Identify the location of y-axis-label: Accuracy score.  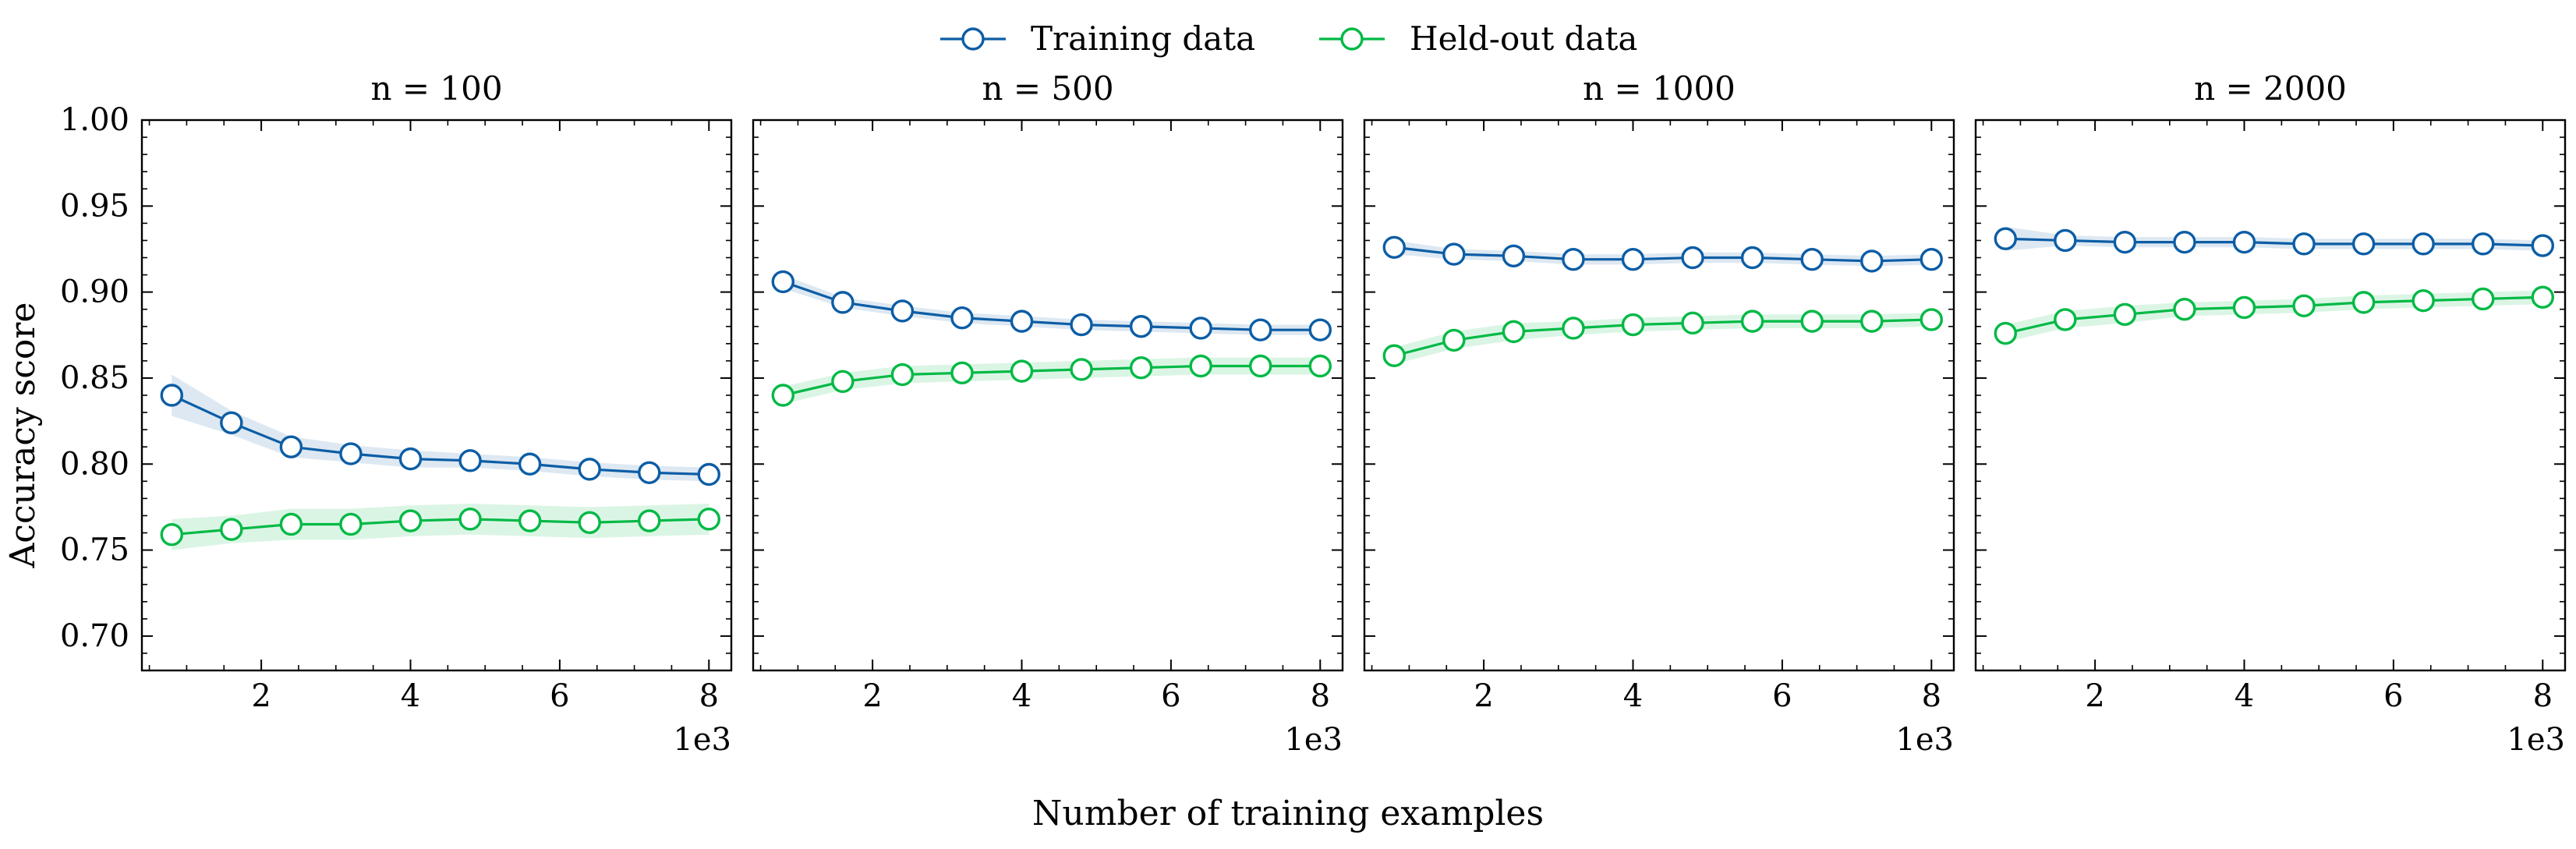
(23, 435).